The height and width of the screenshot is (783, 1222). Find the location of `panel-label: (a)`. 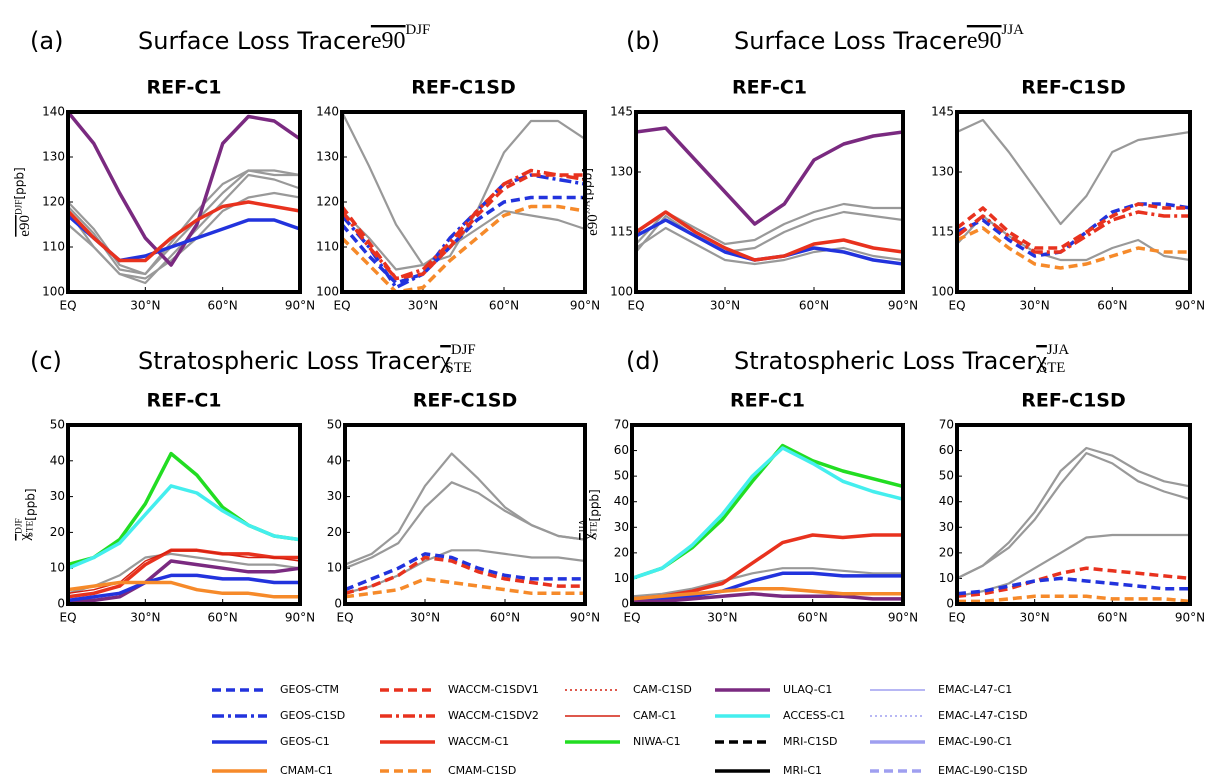

panel-label: (a) is located at coordinates (46, 41).